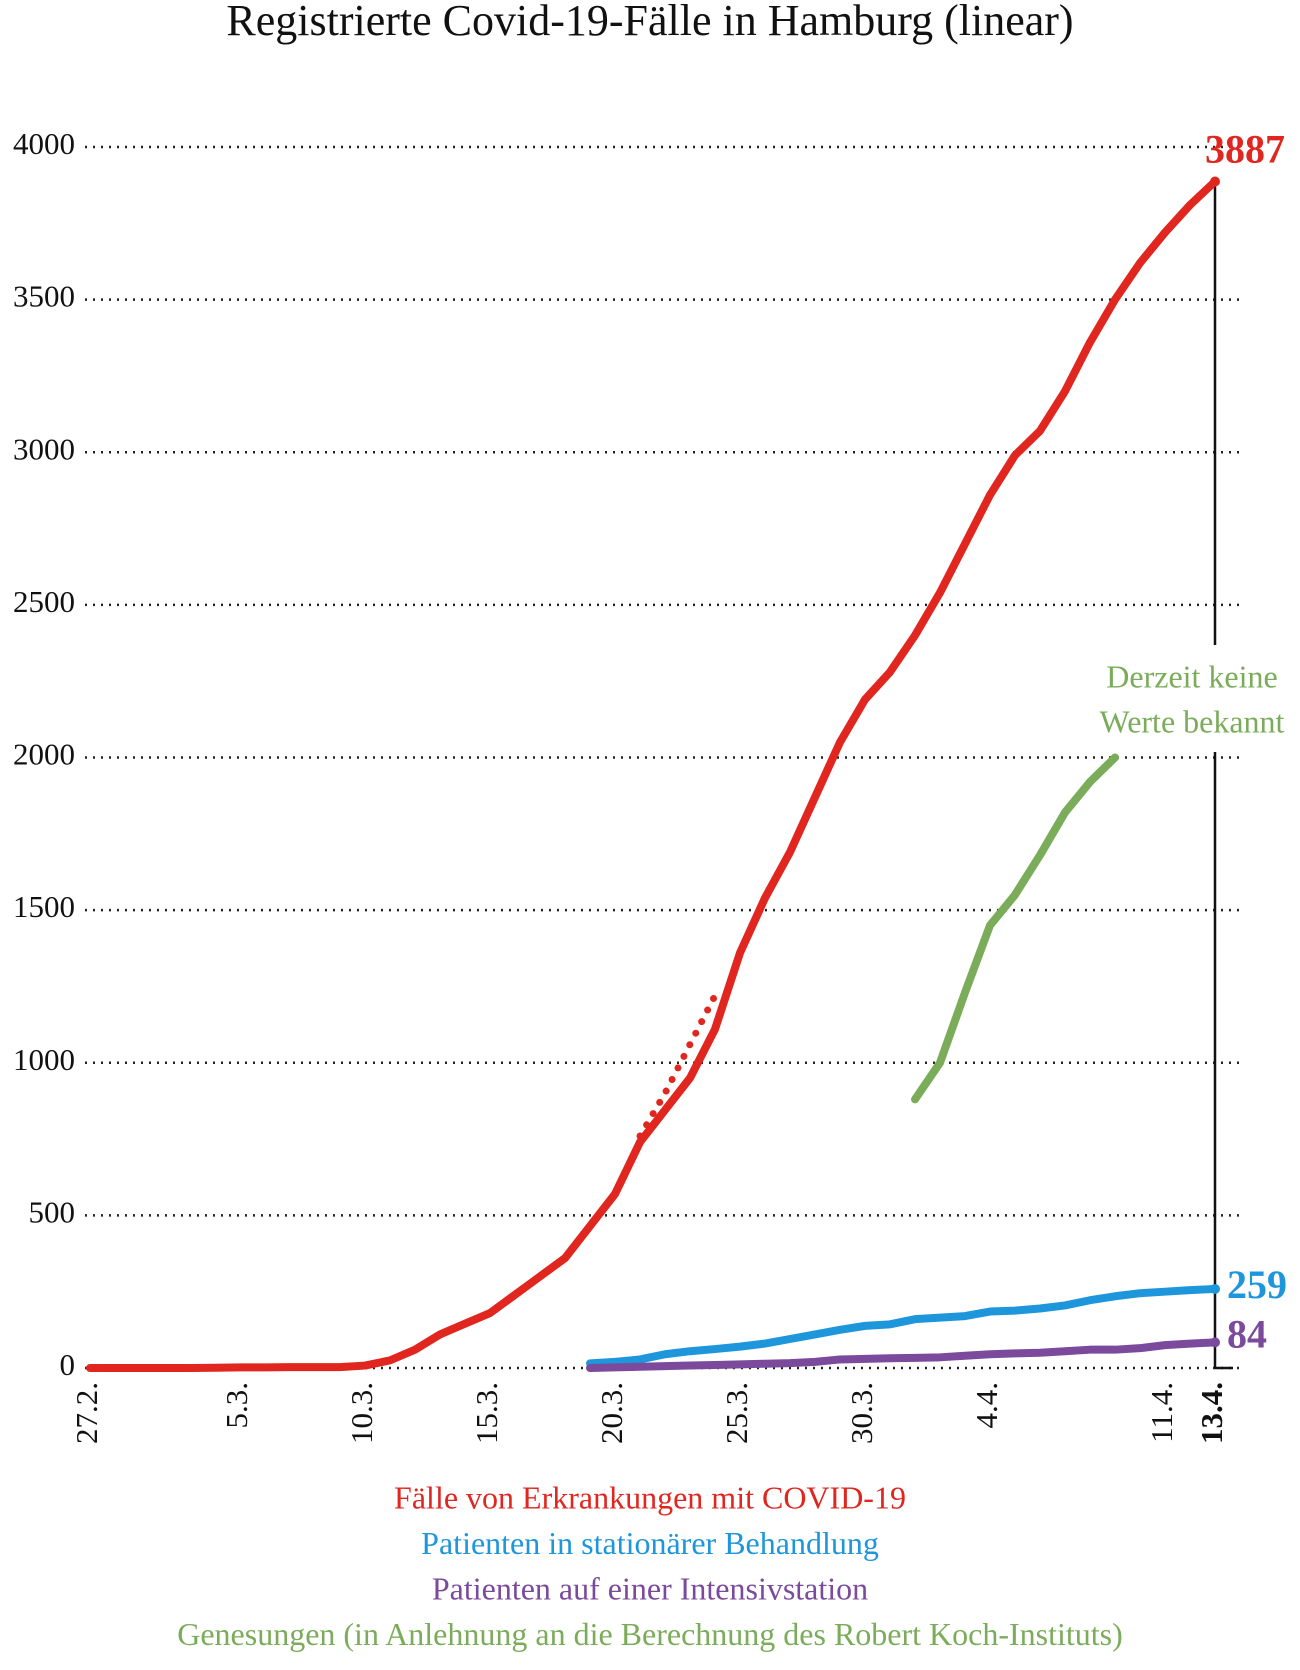 This screenshot has width=1300, height=1670. What do you see at coordinates (611, 1413) in the screenshot?
I see `x-tick-label: 20.3.` at bounding box center [611, 1413].